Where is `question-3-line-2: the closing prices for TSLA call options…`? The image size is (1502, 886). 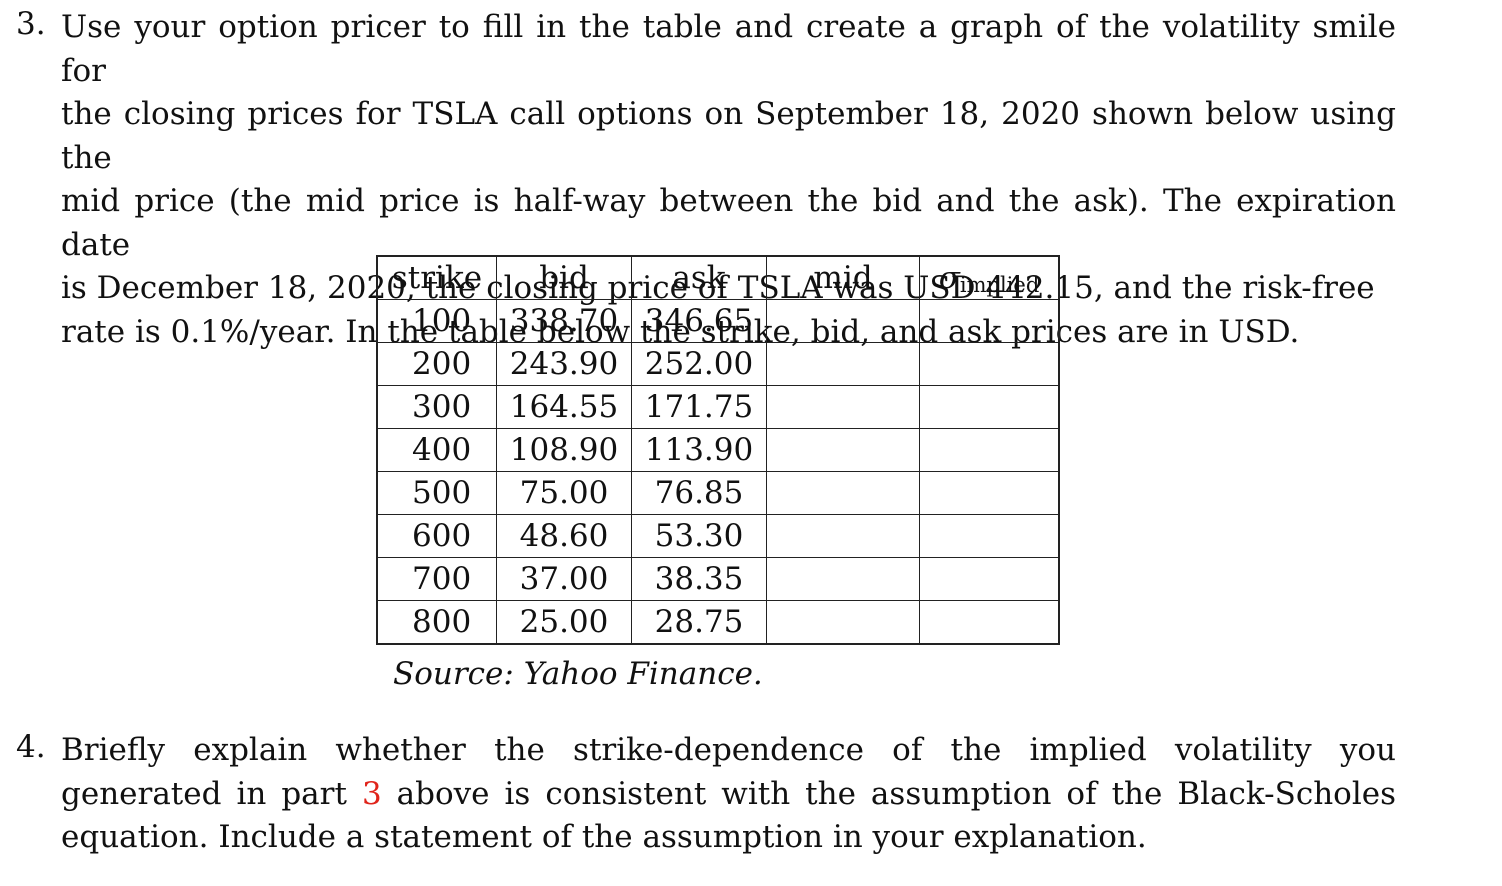
question-3-line-2: the closing prices for TSLA call options… is located at coordinates (728, 136).